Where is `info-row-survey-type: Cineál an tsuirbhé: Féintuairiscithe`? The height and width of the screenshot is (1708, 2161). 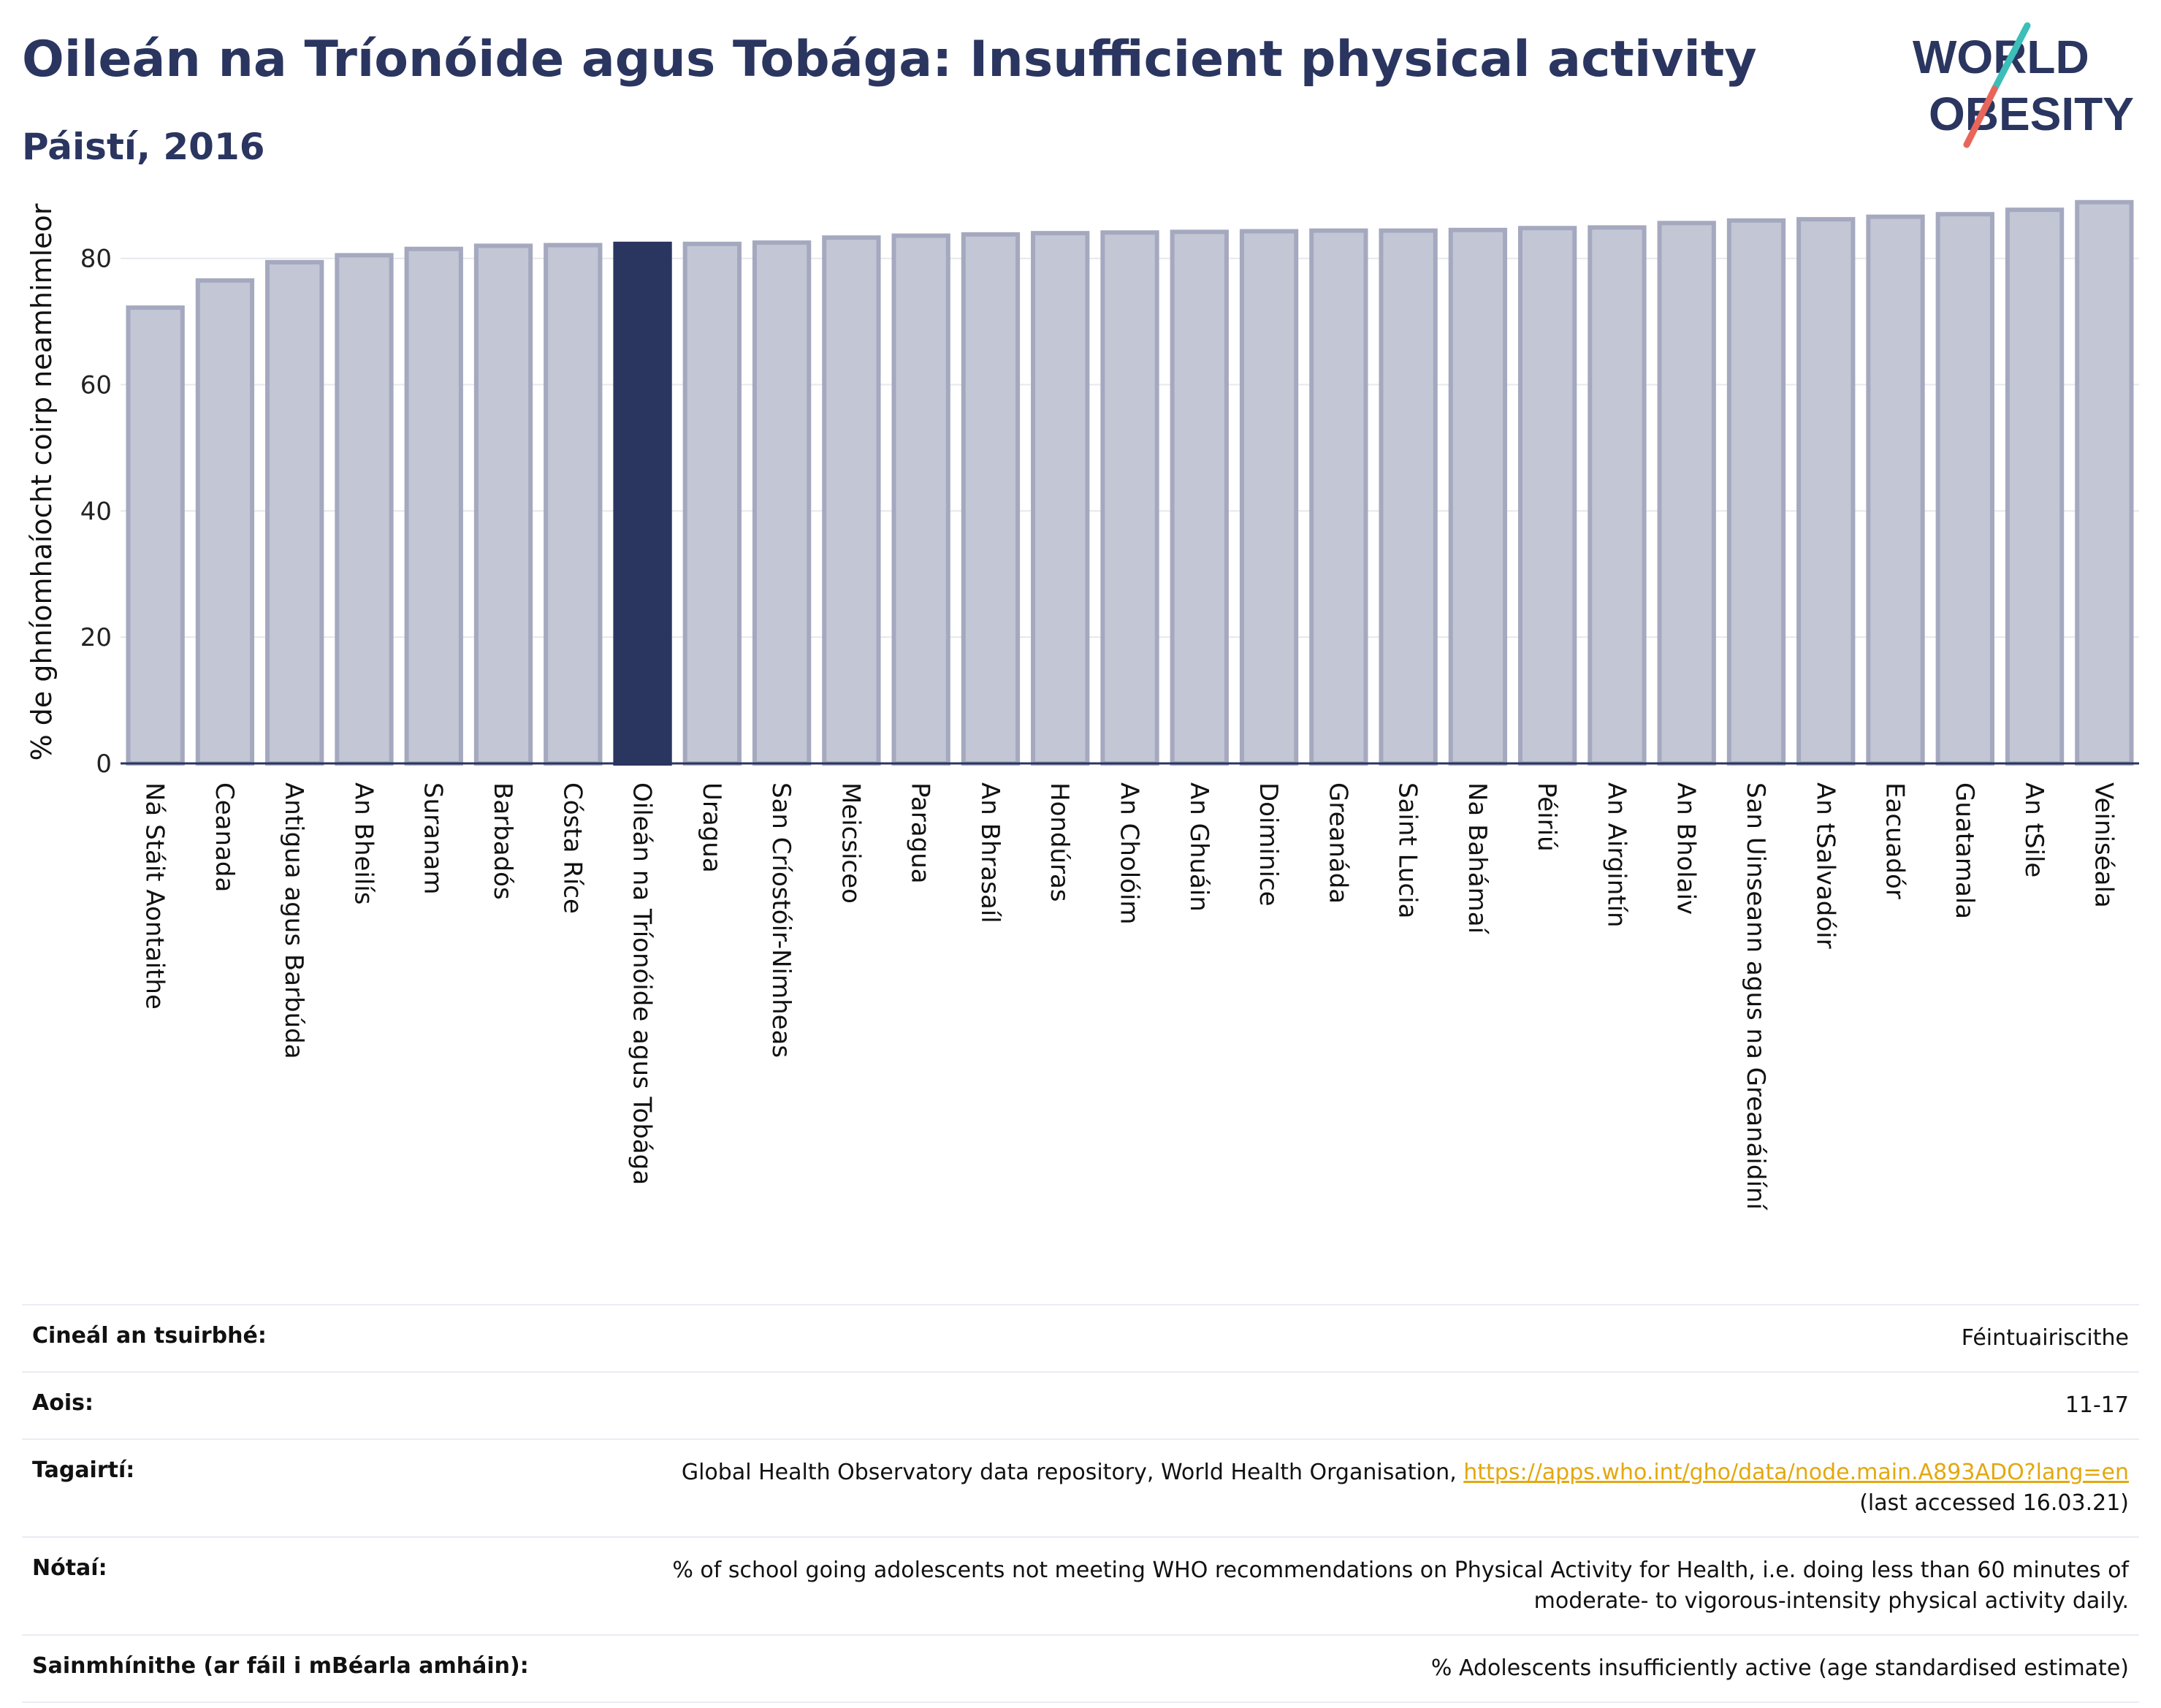 info-row-survey-type: Cineál an tsuirbhé: Féintuairiscithe is located at coordinates (1080, 1339).